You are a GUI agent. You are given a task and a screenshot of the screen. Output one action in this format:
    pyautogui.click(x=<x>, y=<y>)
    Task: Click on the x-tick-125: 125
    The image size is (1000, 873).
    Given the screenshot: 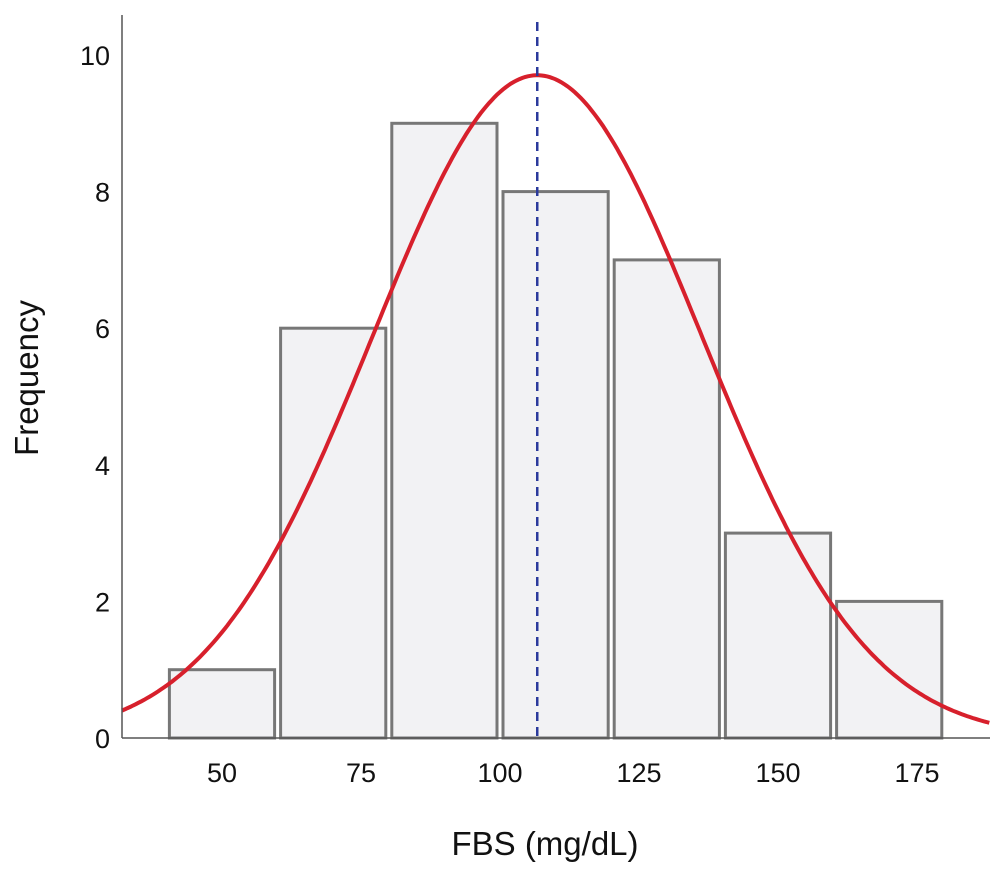 What is the action you would take?
    pyautogui.click(x=638, y=773)
    